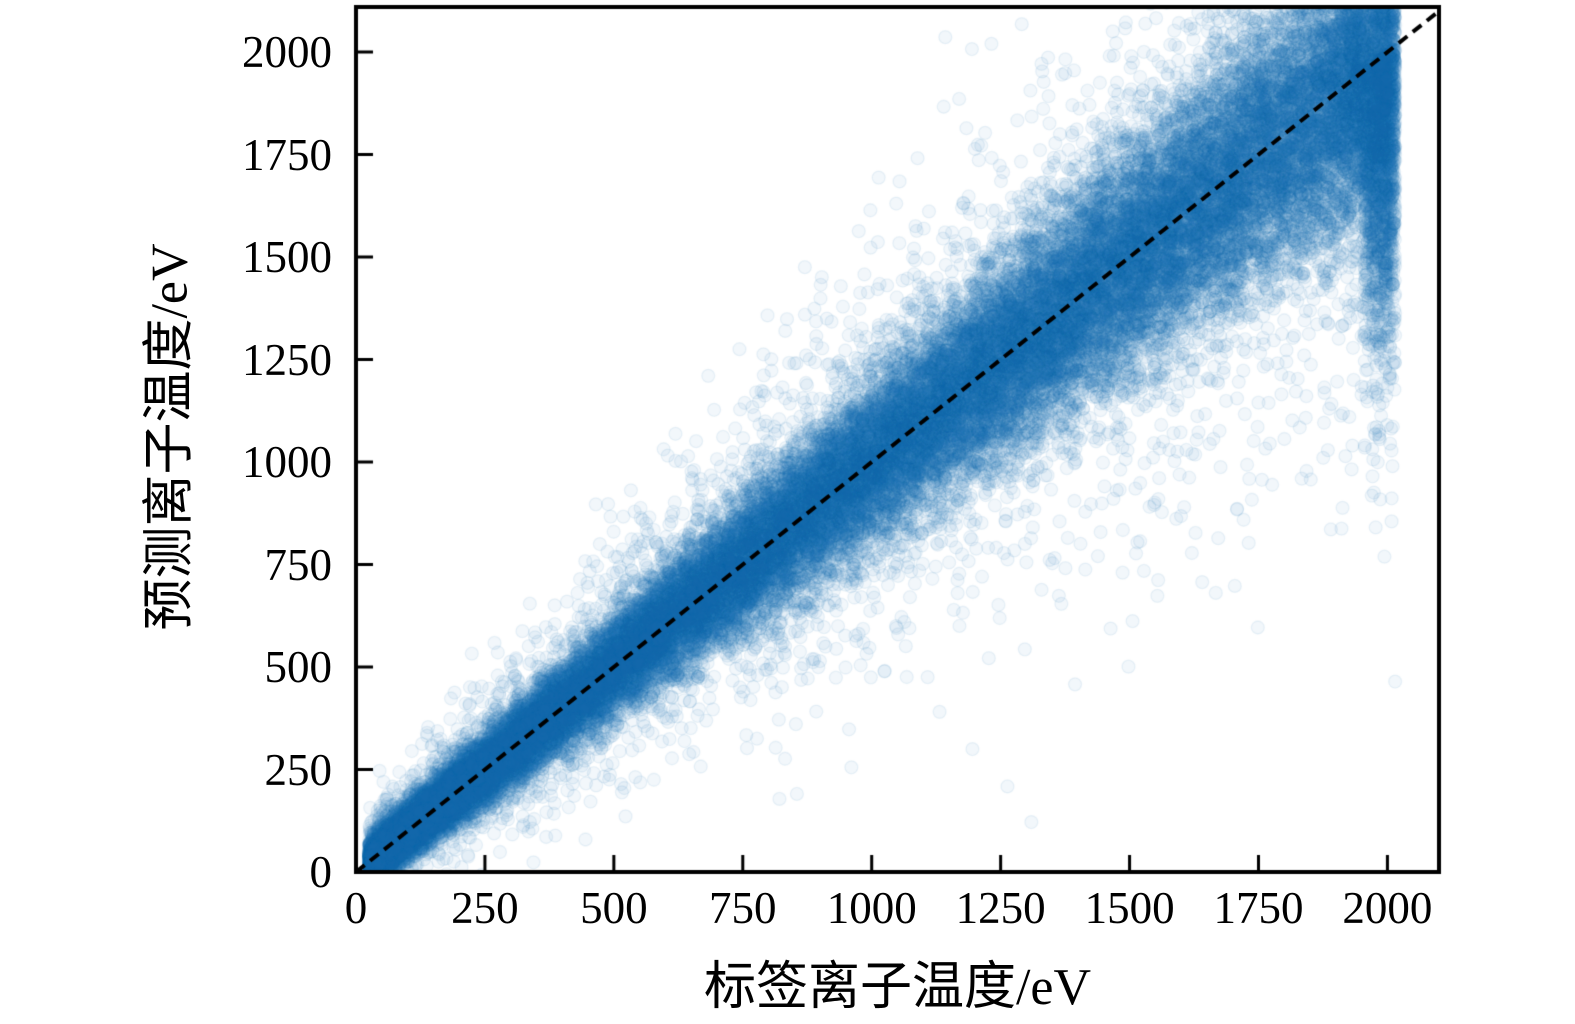 The width and height of the screenshot is (1575, 1024). What do you see at coordinates (170, 437) in the screenshot?
I see `y-axis-label: 预测离子温度/eV` at bounding box center [170, 437].